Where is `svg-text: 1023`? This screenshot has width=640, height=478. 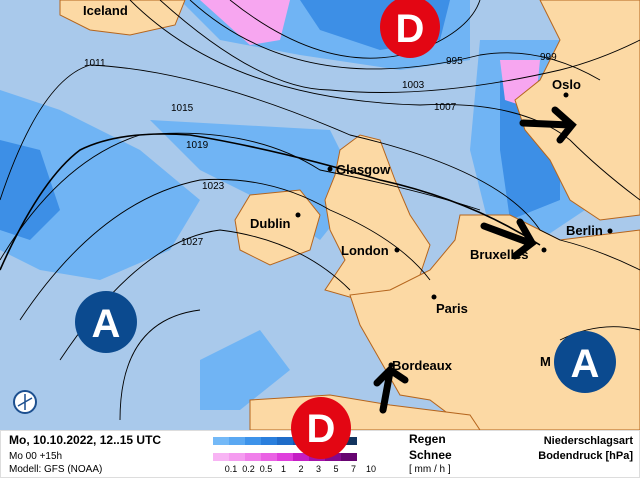
svg-text: 1023 is located at coordinates (213, 186).